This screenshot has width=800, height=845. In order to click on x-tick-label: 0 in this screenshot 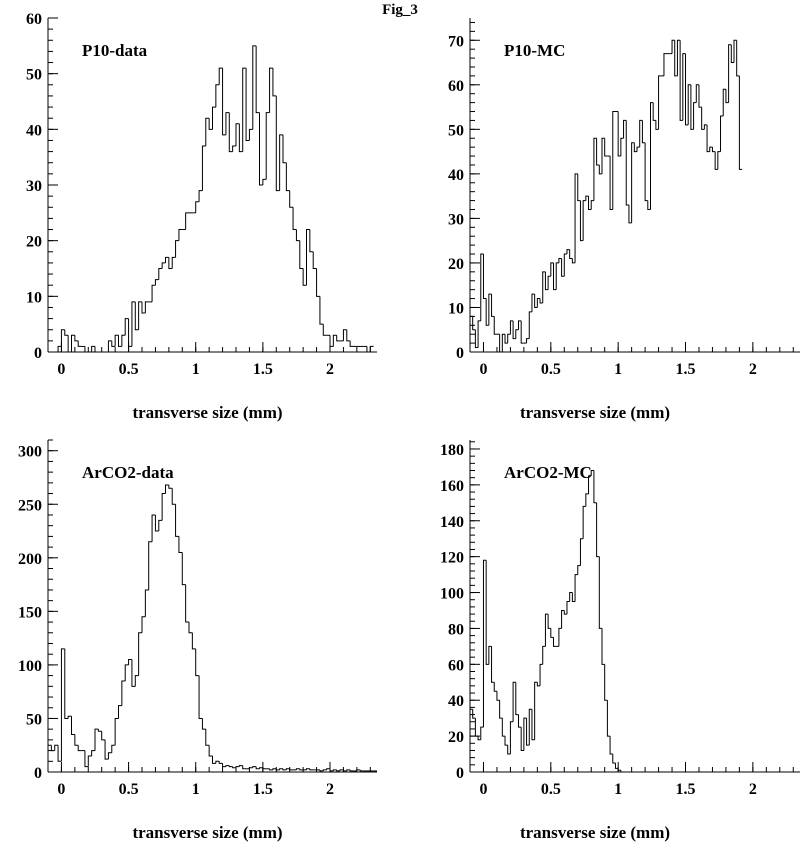, I will do `click(61, 369)`.